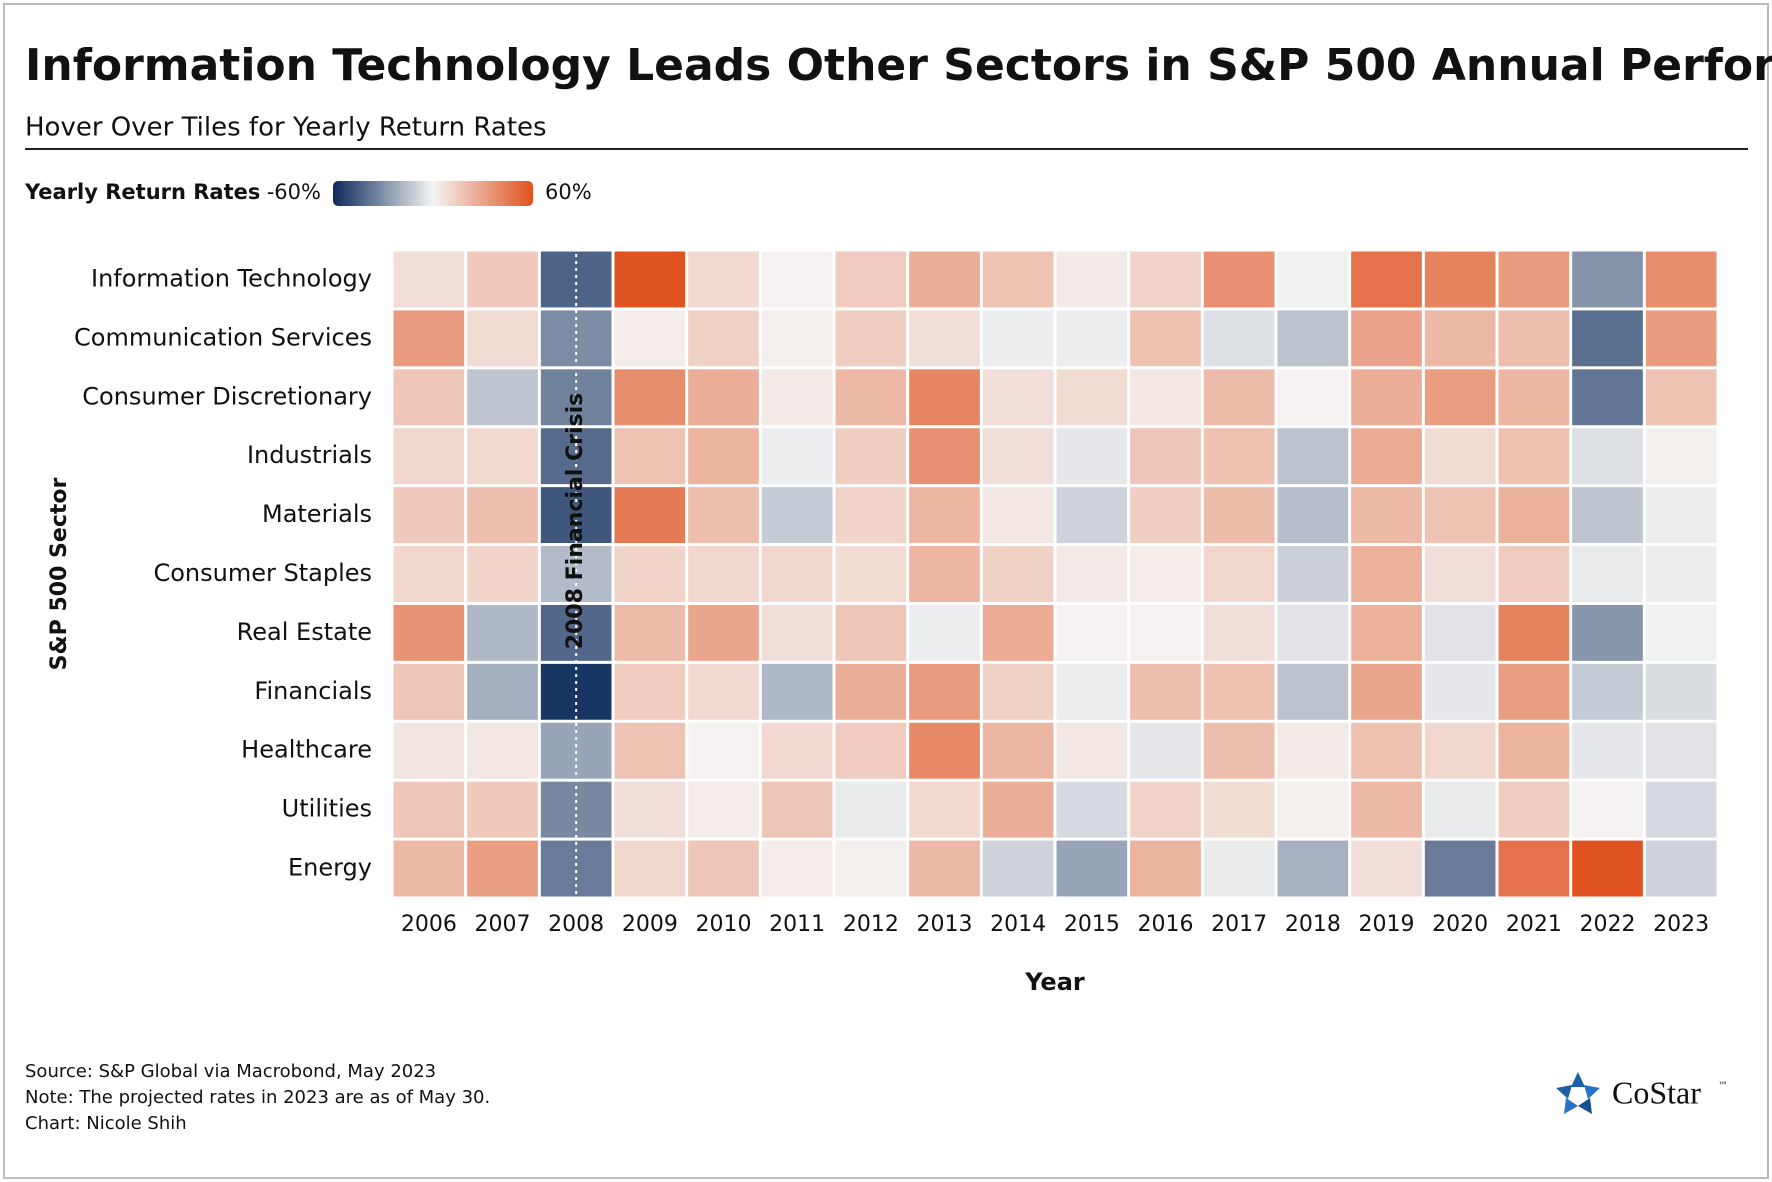 The height and width of the screenshot is (1182, 1772). Describe the element at coordinates (1386, 632) in the screenshot. I see `tile: Real Estate 2019` at that location.